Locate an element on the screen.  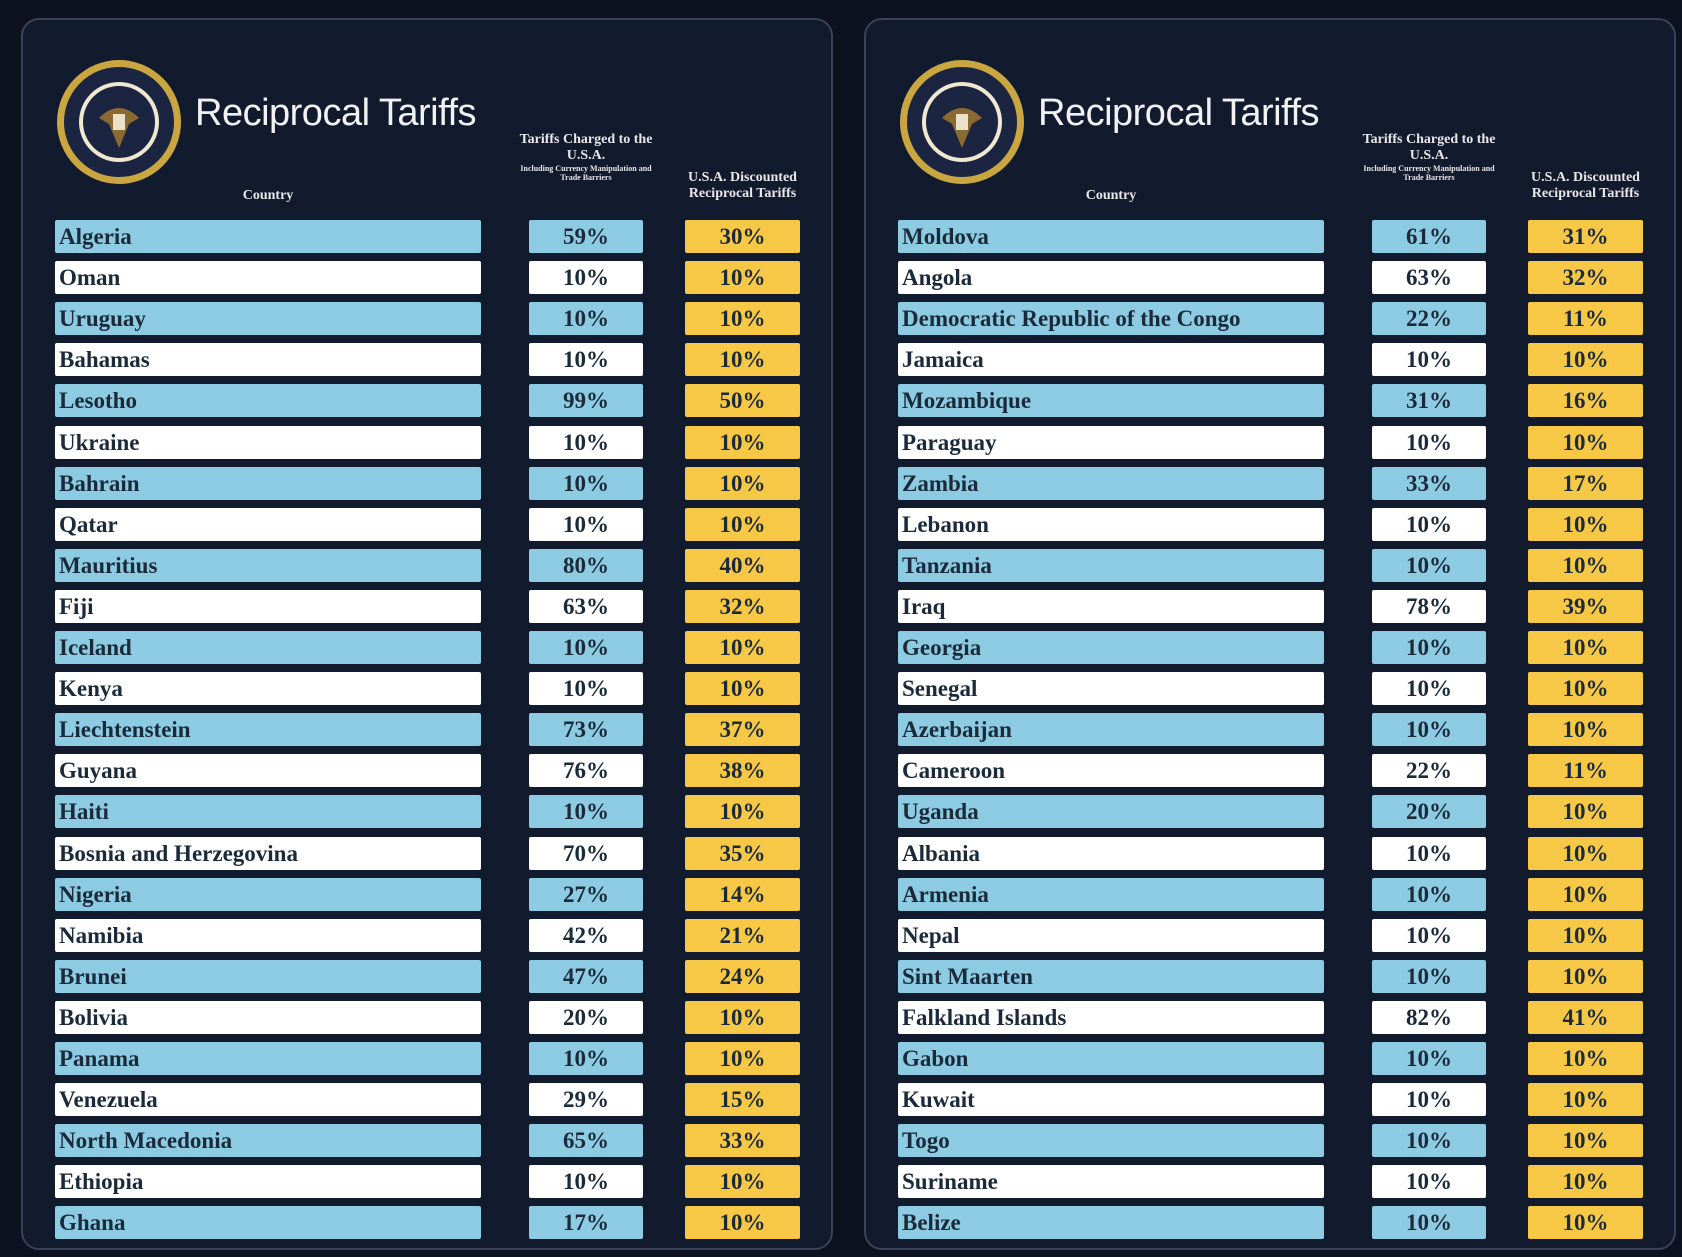
reciprocal-tariff: 32% is located at coordinates (742, 606).